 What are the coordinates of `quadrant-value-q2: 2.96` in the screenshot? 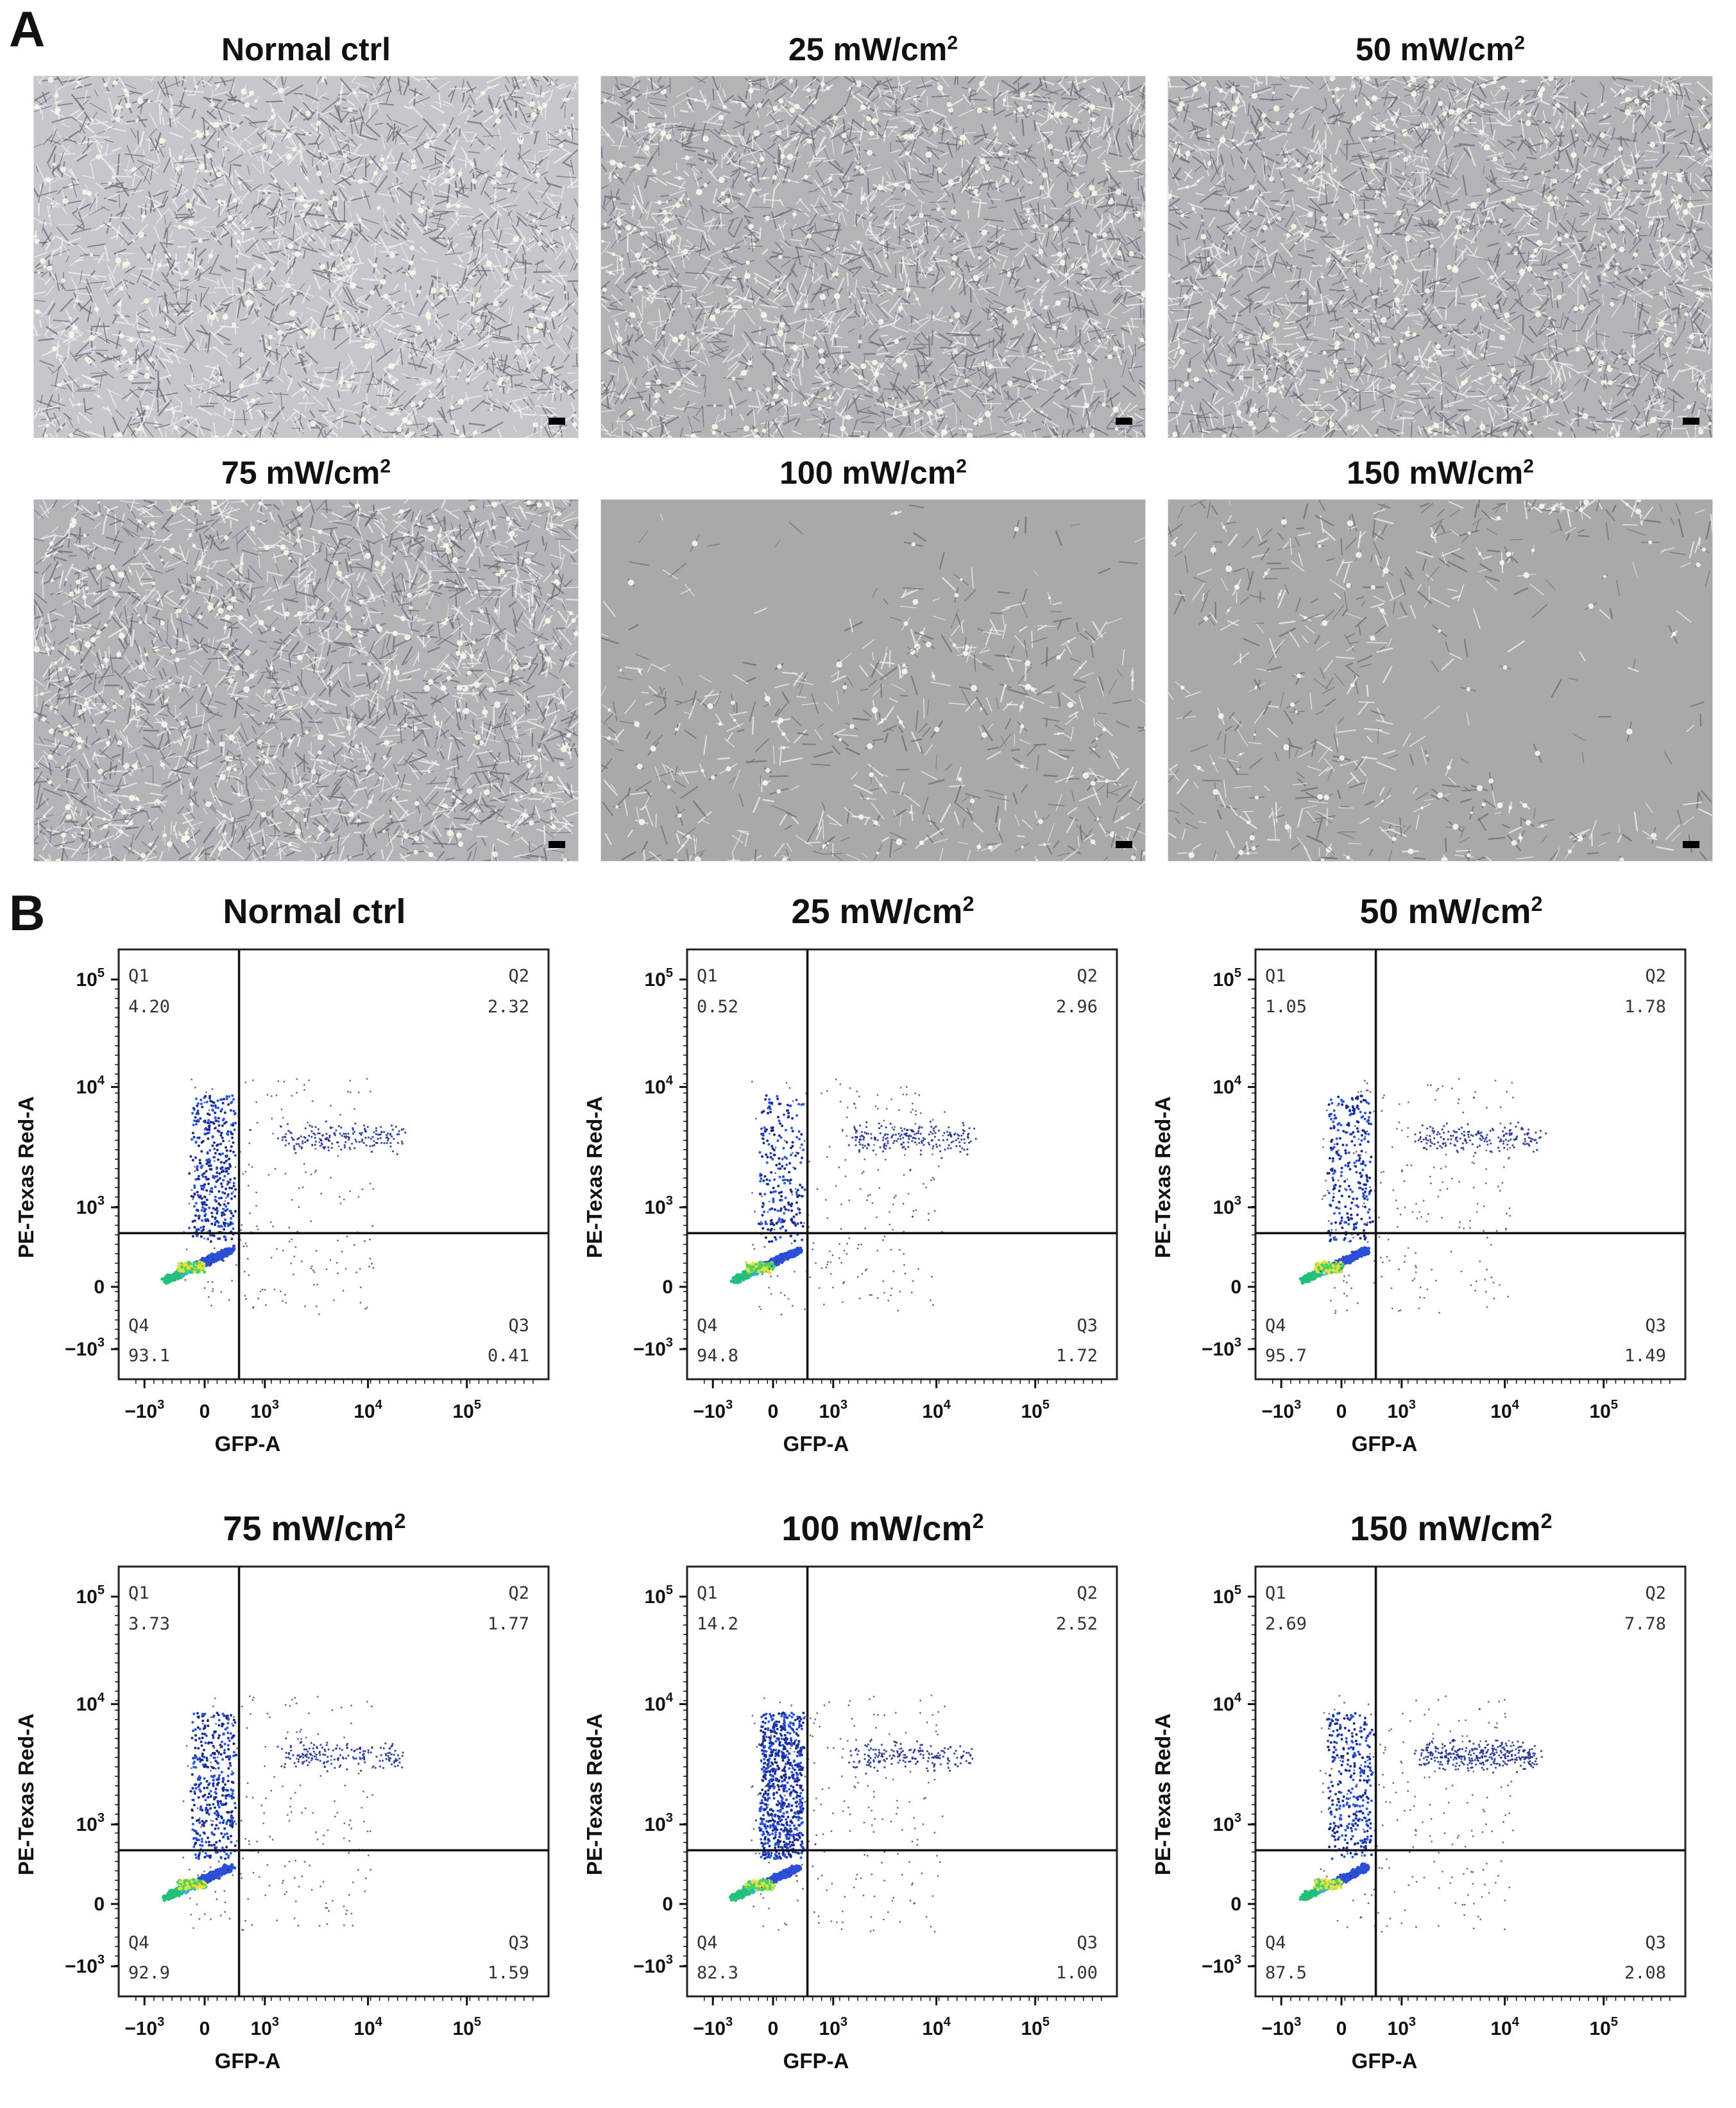 It's located at (1077, 1007).